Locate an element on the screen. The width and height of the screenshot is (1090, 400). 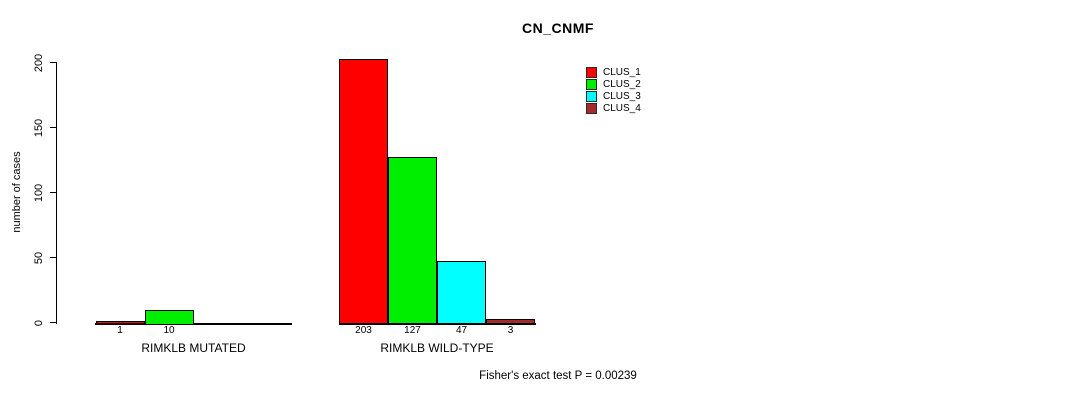
bar-value-label: 10 is located at coordinates (169, 330).